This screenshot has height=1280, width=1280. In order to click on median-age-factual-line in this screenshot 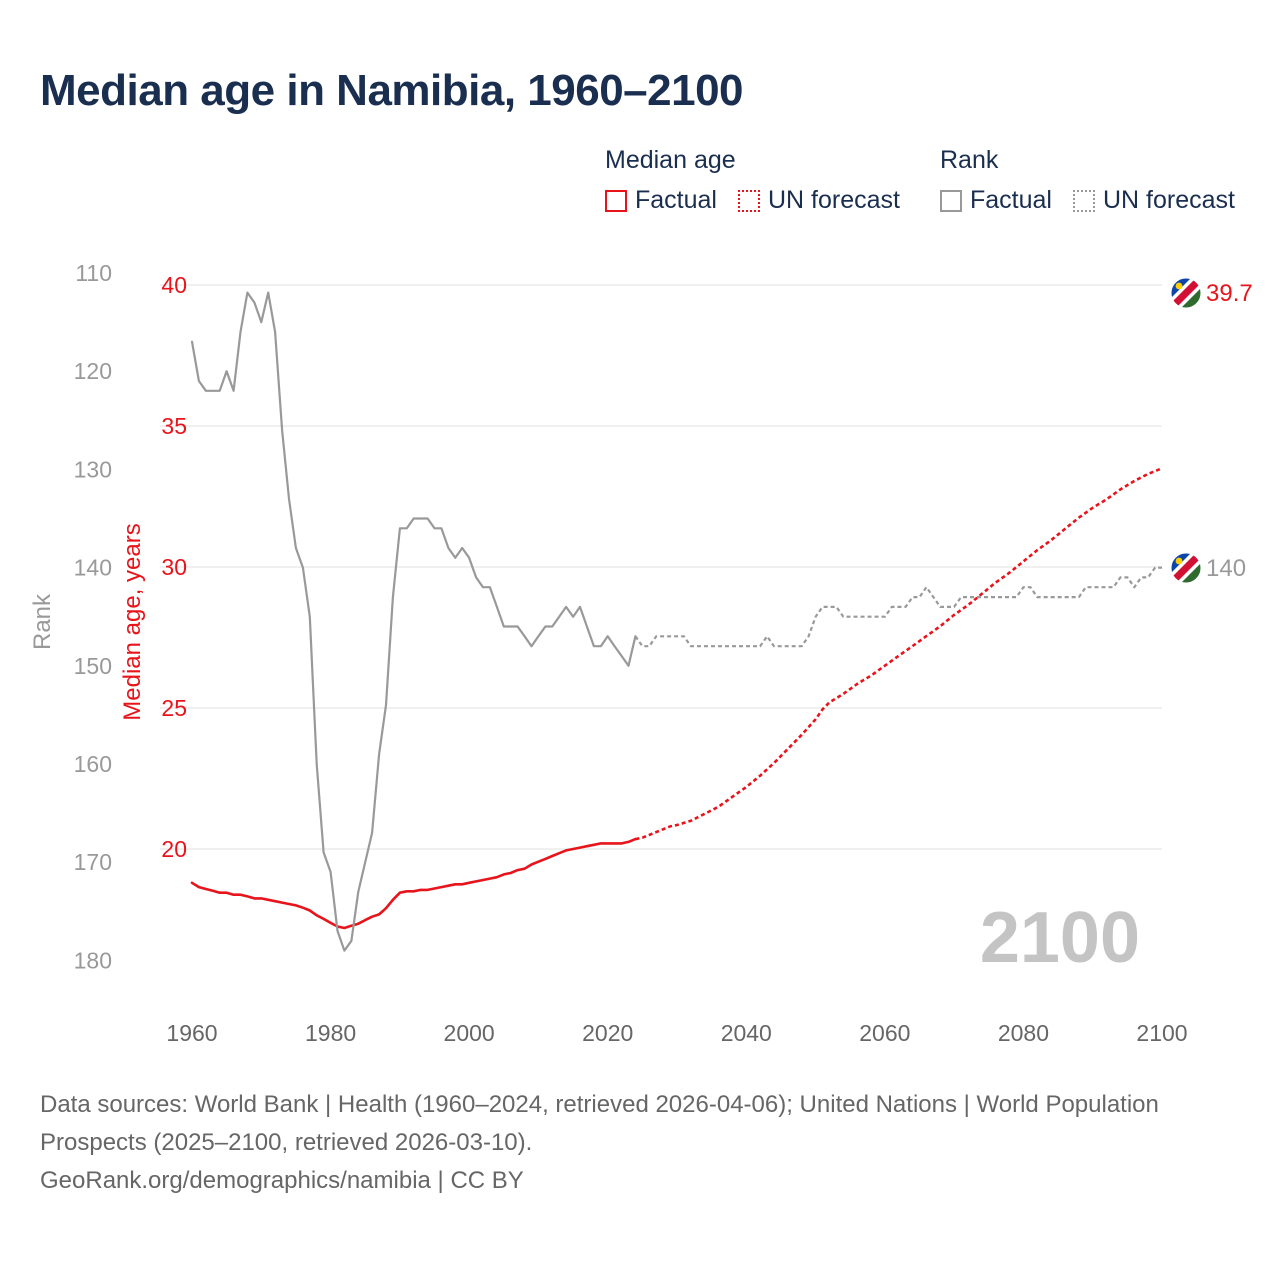, I will do `click(413, 883)`.